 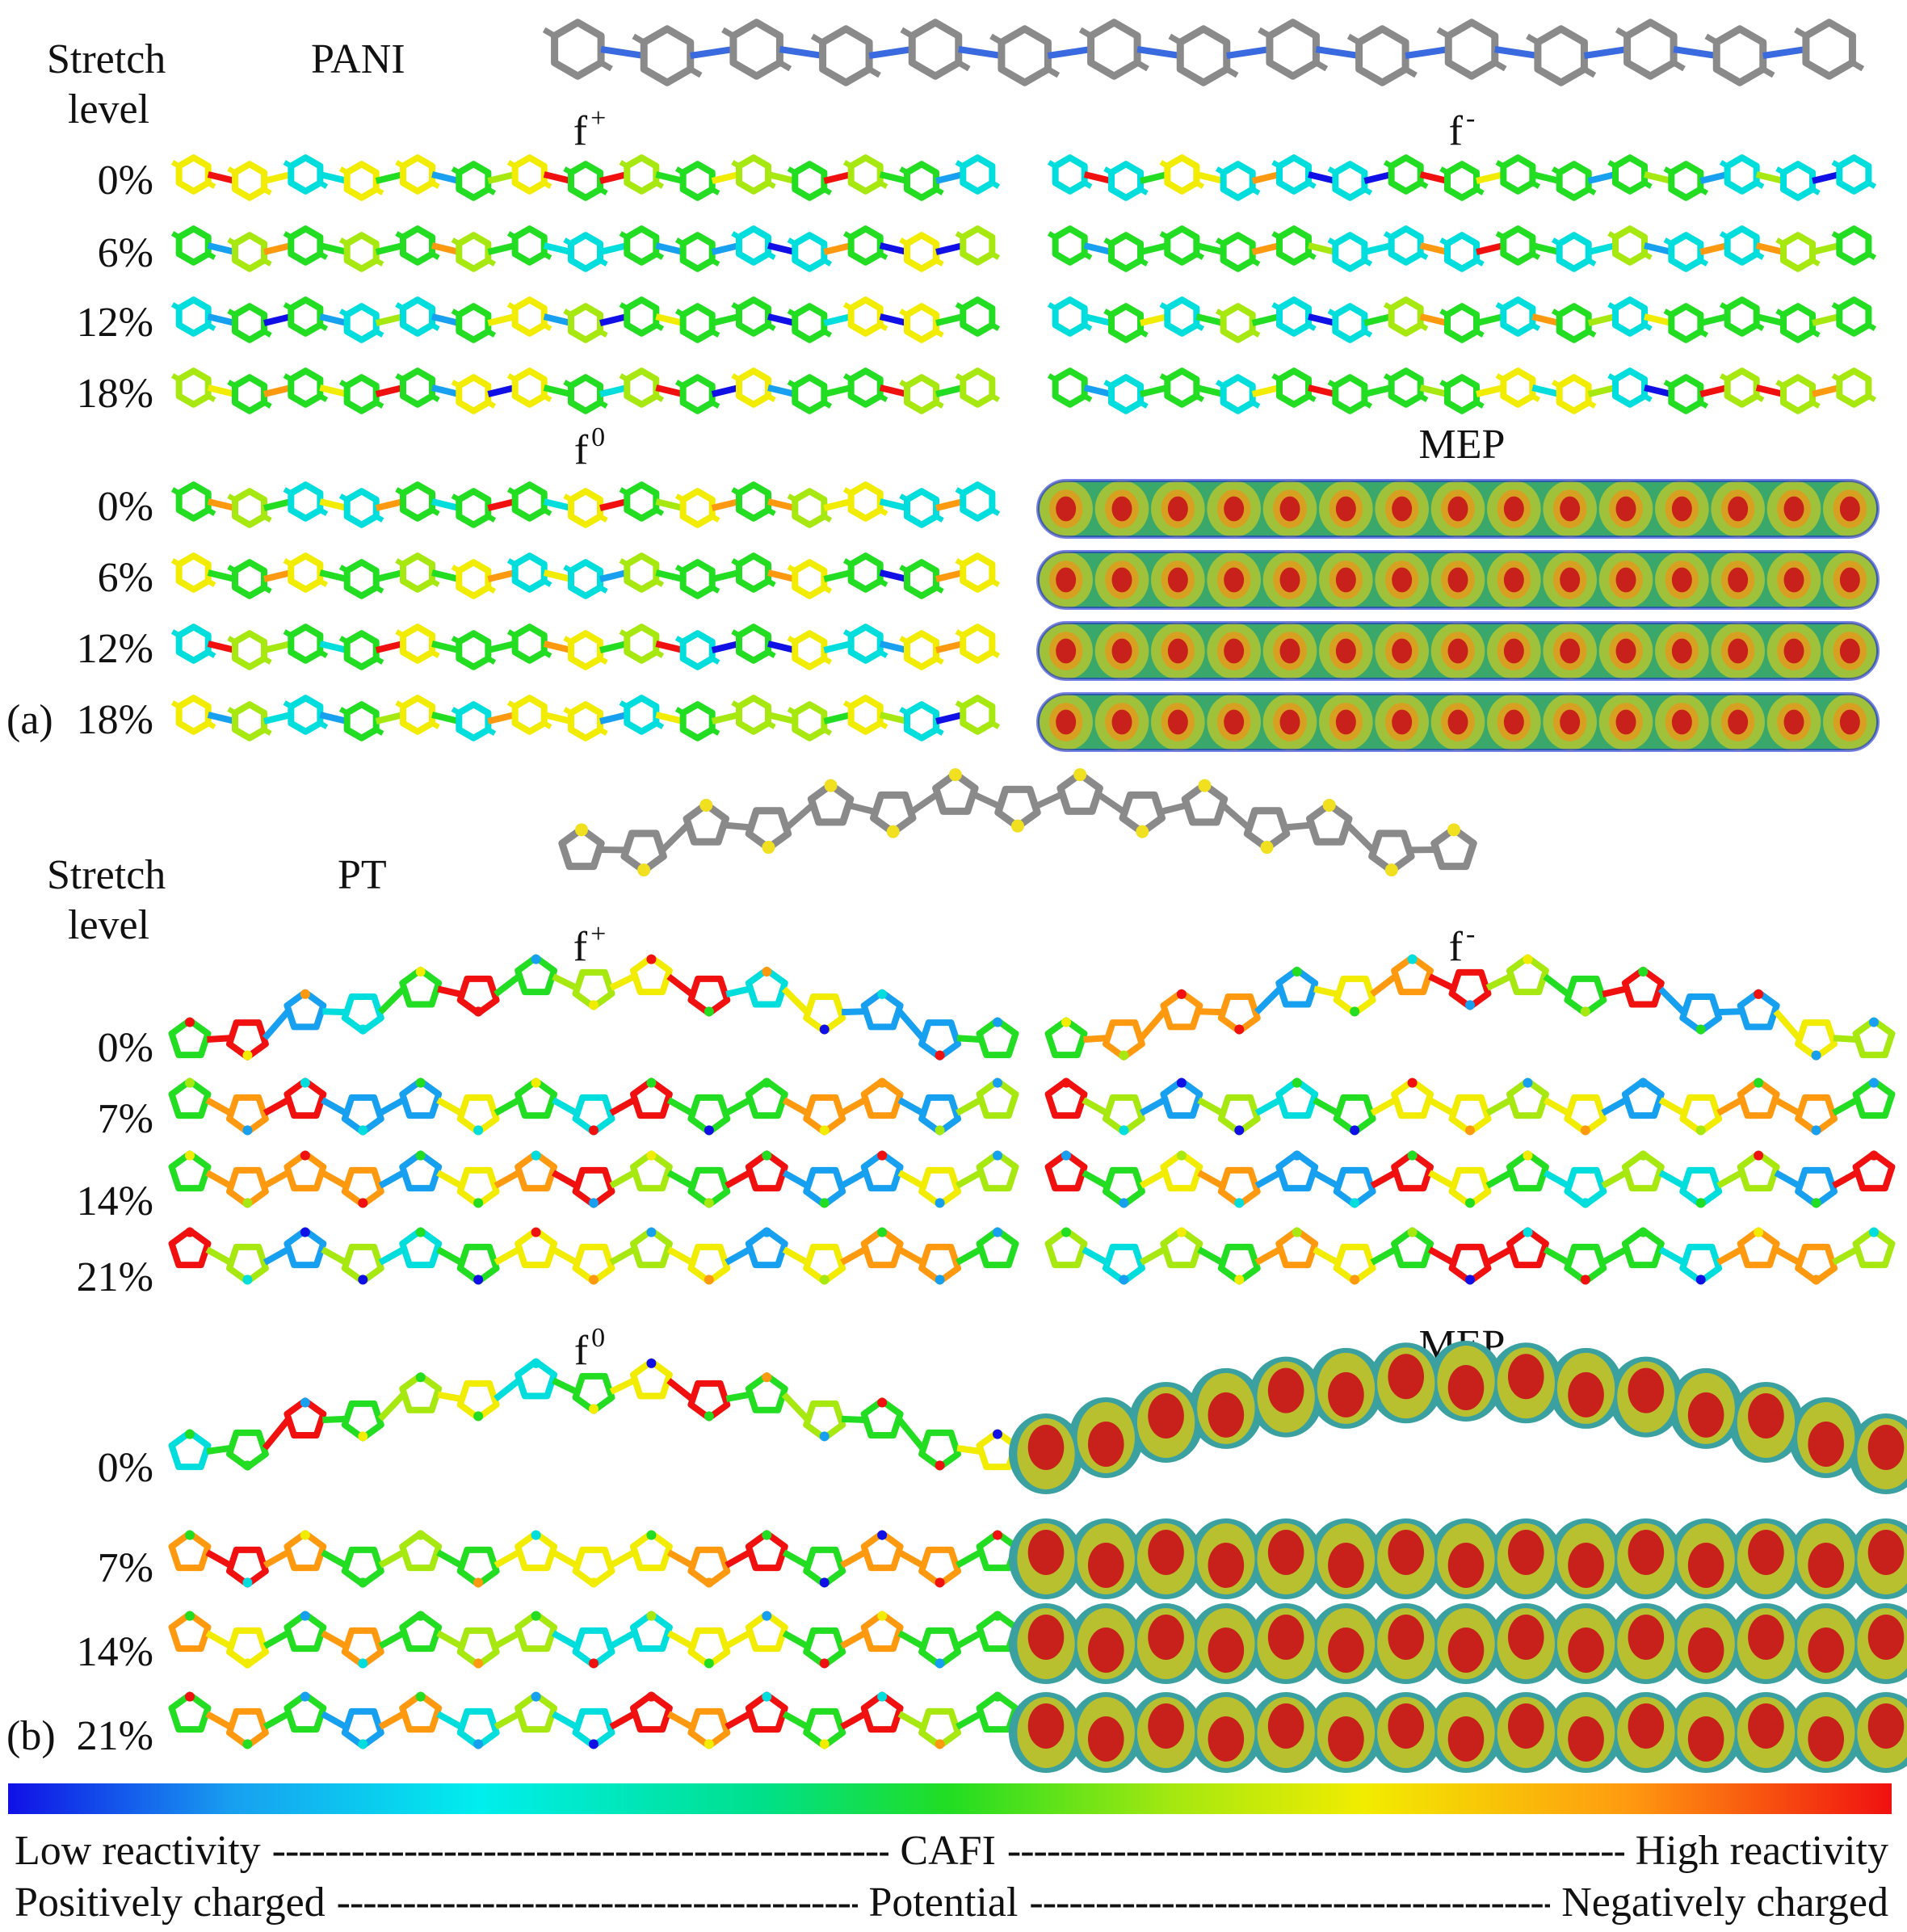 What do you see at coordinates (358, 59) in the screenshot?
I see `polymer-name-a: PANI` at bounding box center [358, 59].